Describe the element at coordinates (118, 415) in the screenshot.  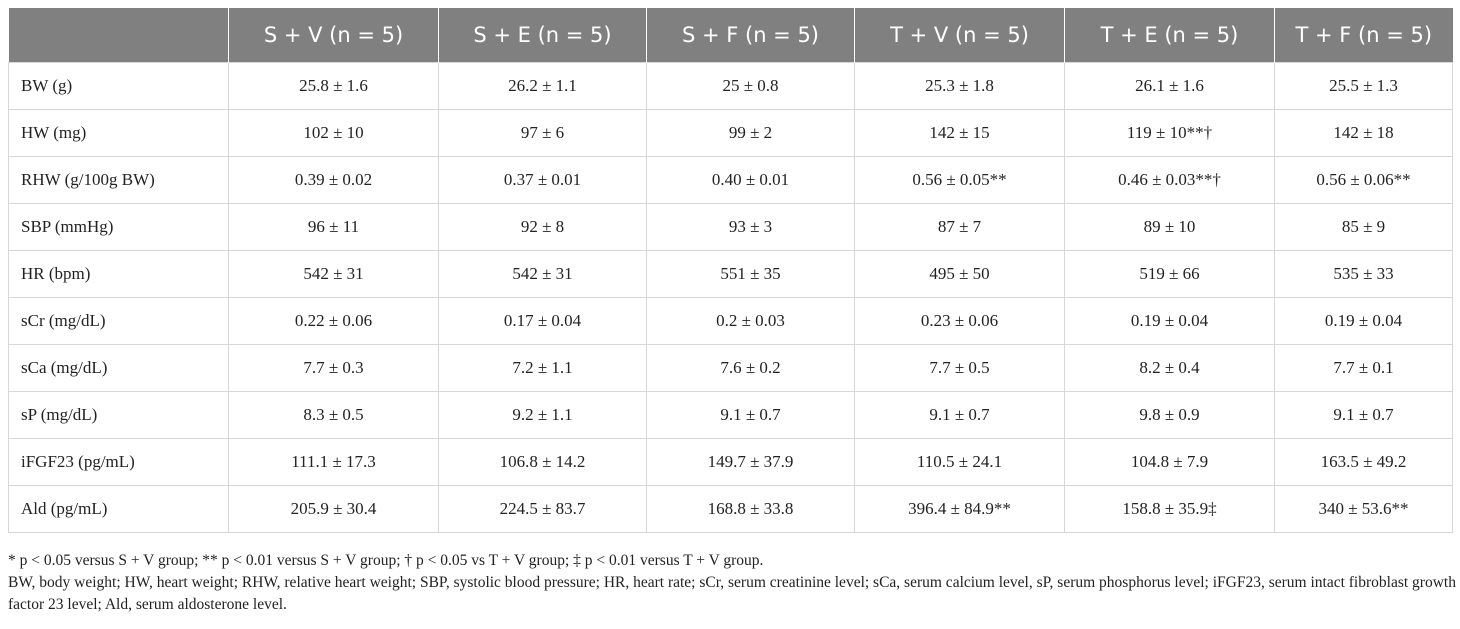
I see `row-label: sP (mg/dL)` at that location.